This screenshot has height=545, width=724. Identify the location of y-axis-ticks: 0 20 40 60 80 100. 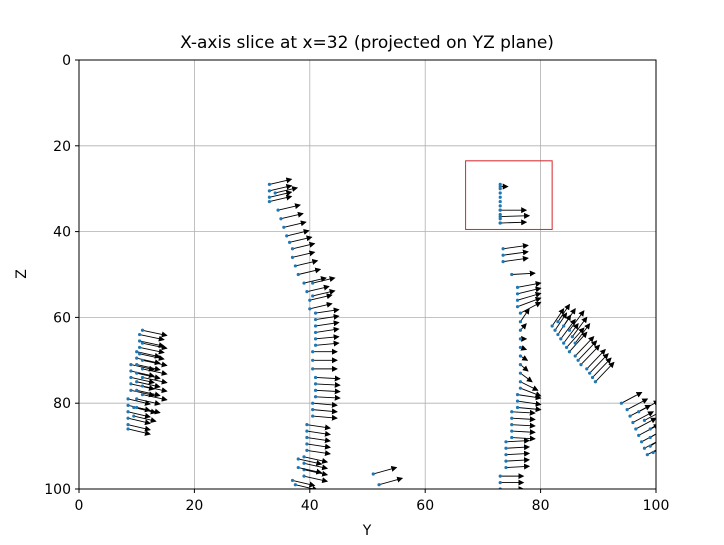
(61, 275).